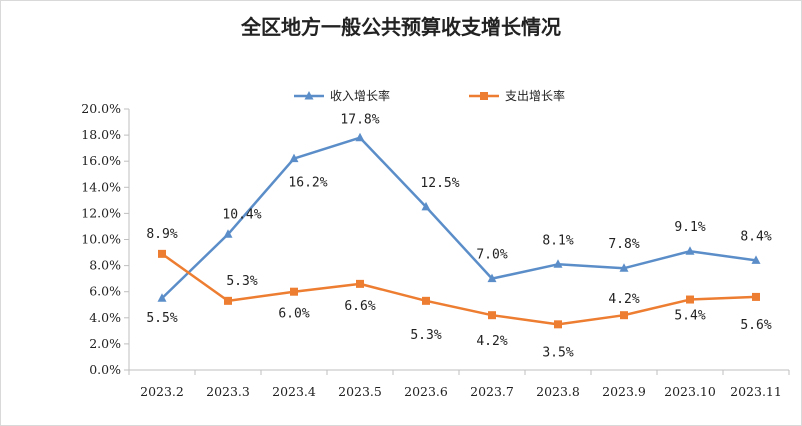 The image size is (802, 426). Describe the element at coordinates (359, 306) in the screenshot. I see `data-label: 6.6%` at that location.